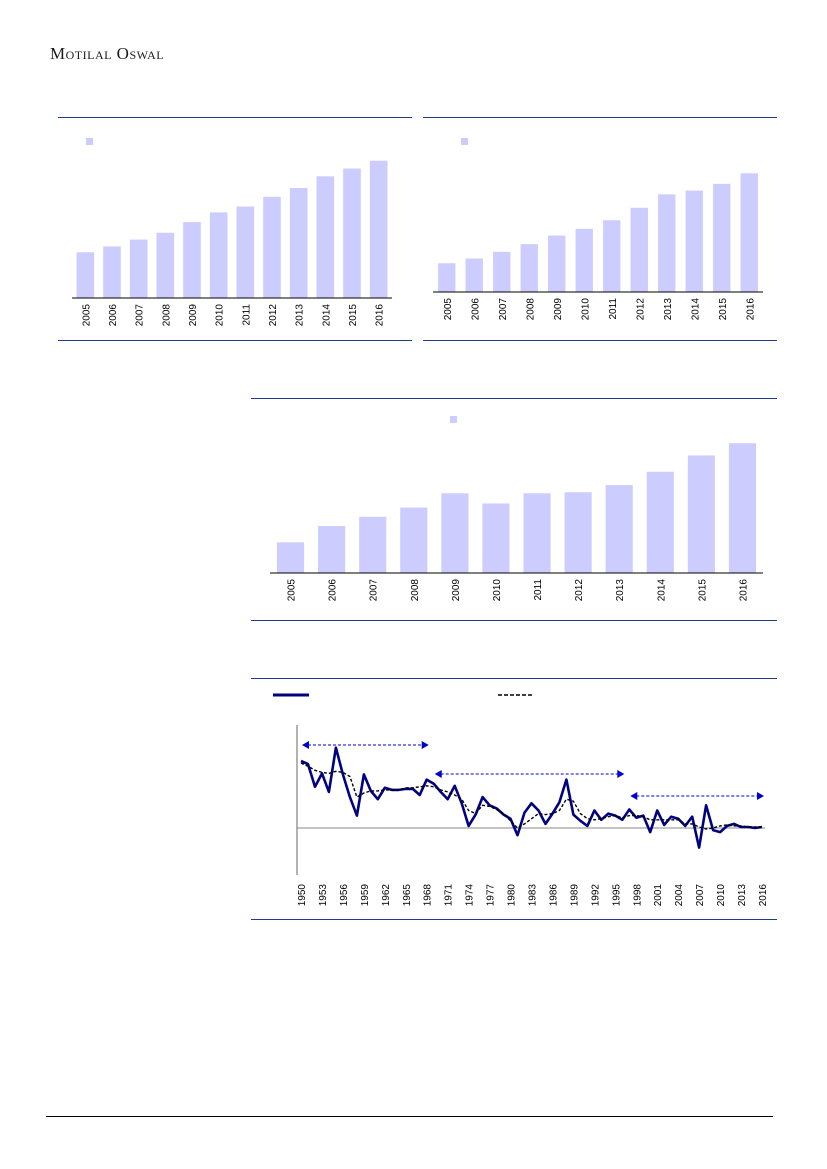 Image resolution: width=827 pixels, height=1169 pixels. What do you see at coordinates (409, 1116) in the screenshot?
I see `footer-rule` at bounding box center [409, 1116].